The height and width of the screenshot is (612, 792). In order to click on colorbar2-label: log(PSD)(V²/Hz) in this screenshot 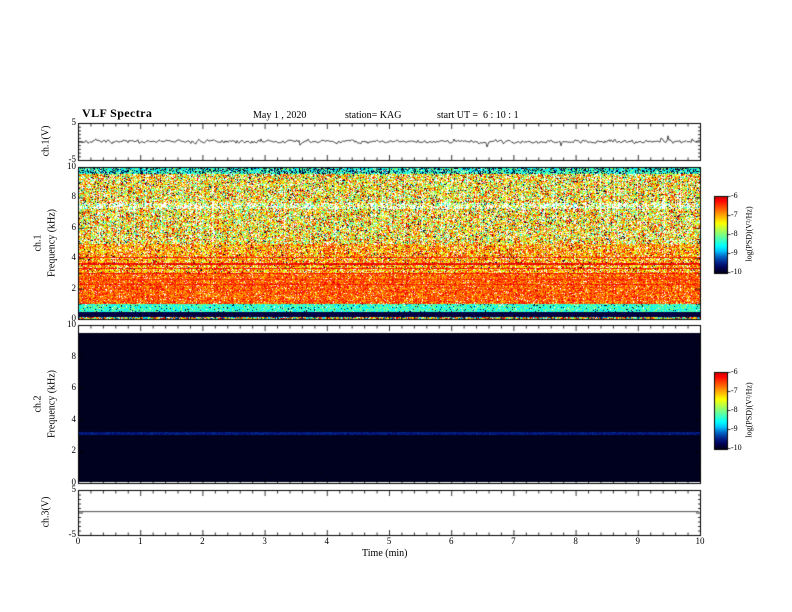, I will do `click(749, 410)`.